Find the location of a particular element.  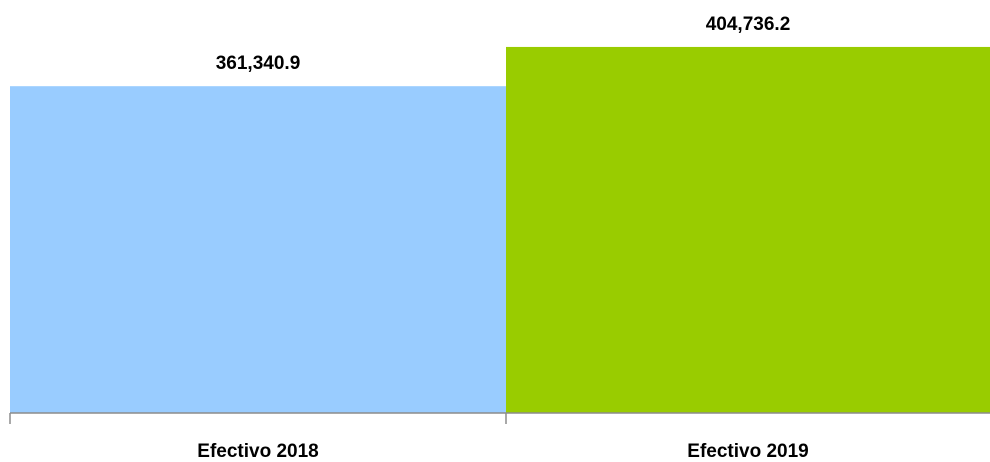

category-labels-group: Efectivo 2018 Efectivo 2019 is located at coordinates (502, 451).